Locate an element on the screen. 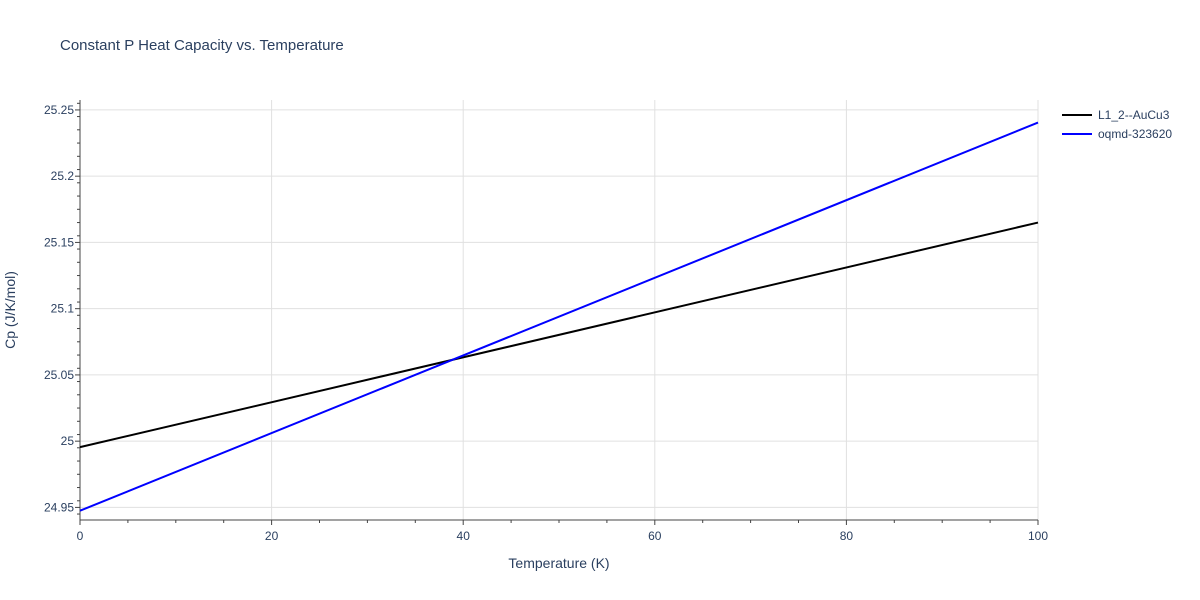 The image size is (1200, 600). y-tick-label: 25.1 is located at coordinates (63, 309).